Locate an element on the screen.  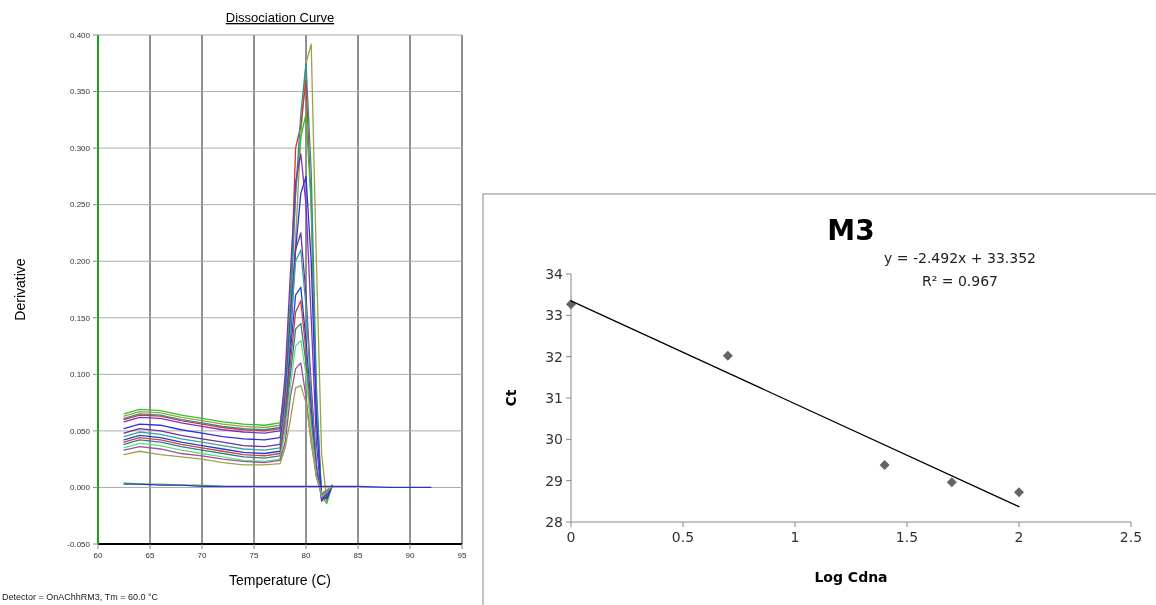
x-tick-label: 1 is located at coordinates (795, 537).